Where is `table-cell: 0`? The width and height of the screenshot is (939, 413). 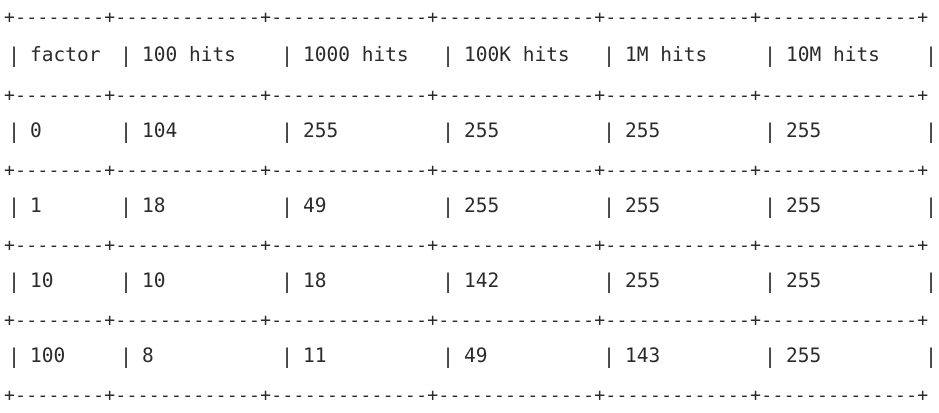 table-cell: 0 is located at coordinates (36, 130).